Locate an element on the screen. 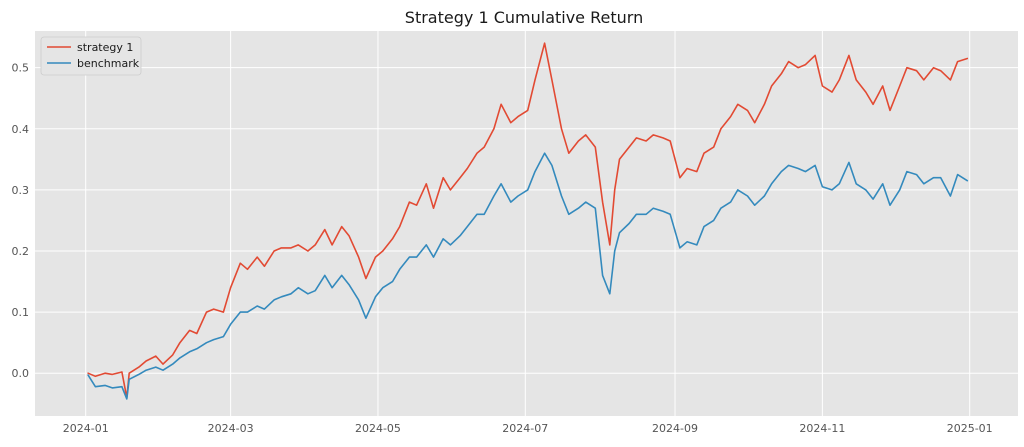 This screenshot has height=447, width=1024. x-tick-label: 2024-09 is located at coordinates (675, 428).